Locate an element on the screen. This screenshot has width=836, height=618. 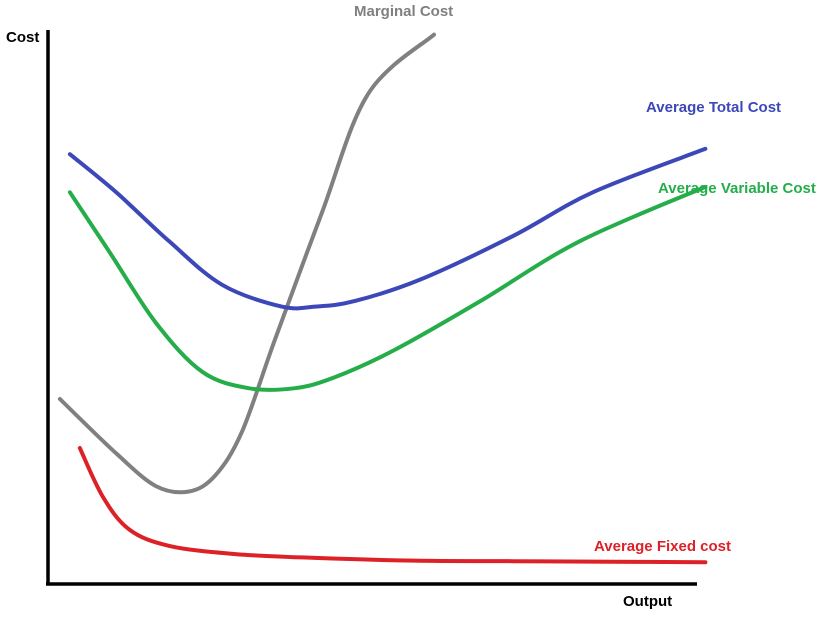
series-label-average-variable-cost: Average Variable Cost is located at coordinates (737, 188).